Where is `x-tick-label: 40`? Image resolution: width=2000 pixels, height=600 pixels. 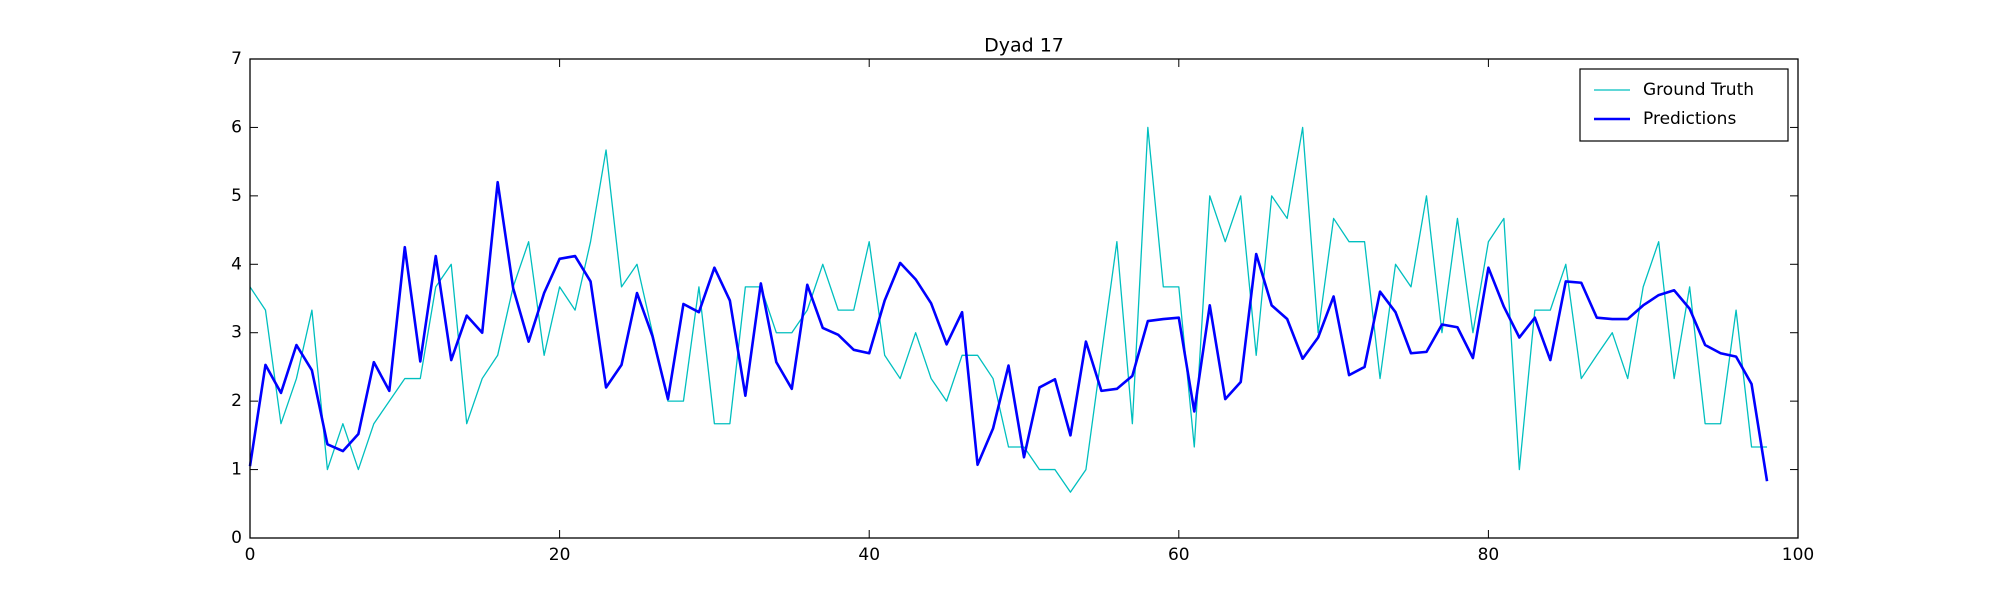
x-tick-label: 40 is located at coordinates (869, 555).